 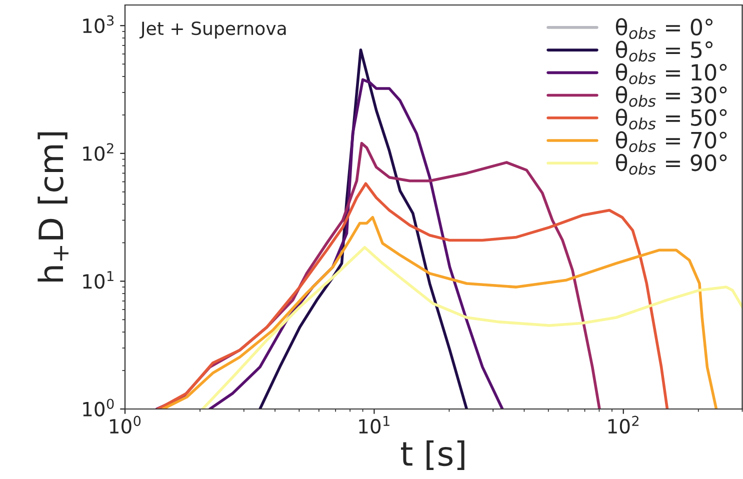 What do you see at coordinates (98, 407) in the screenshot?
I see `y-tick-label: 10$^{0}$` at bounding box center [98, 407].